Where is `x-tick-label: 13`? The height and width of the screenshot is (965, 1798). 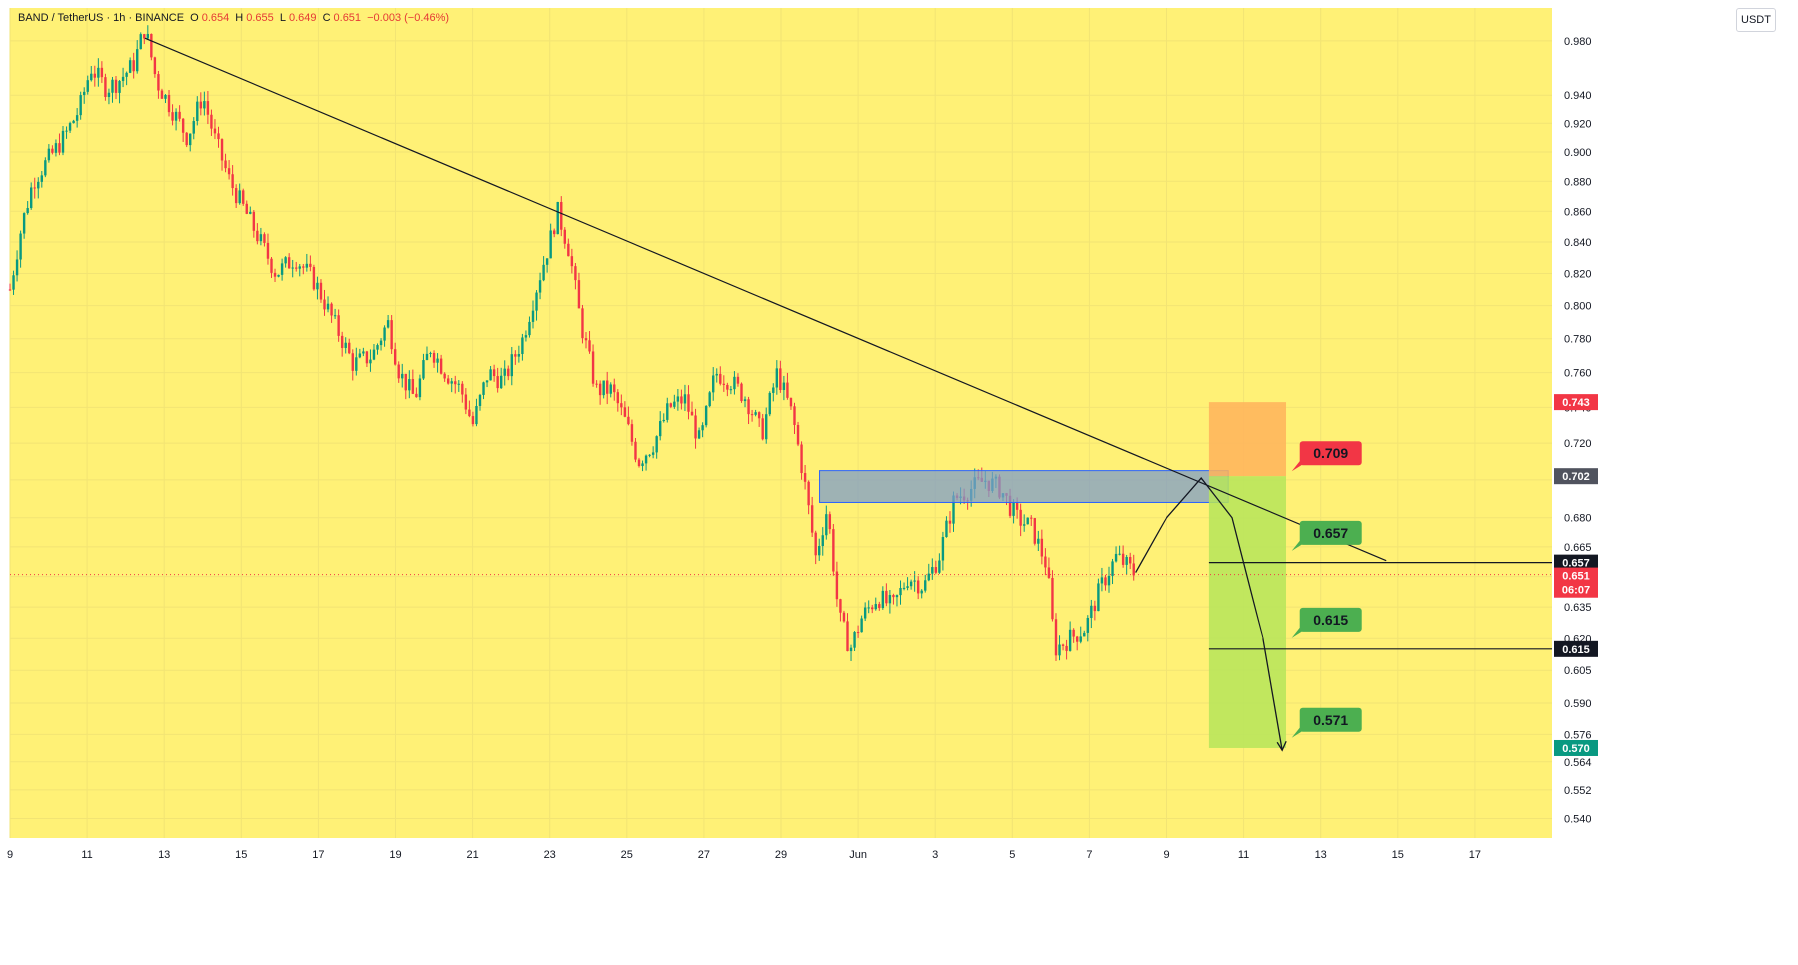 x-tick-label: 13 is located at coordinates (164, 855).